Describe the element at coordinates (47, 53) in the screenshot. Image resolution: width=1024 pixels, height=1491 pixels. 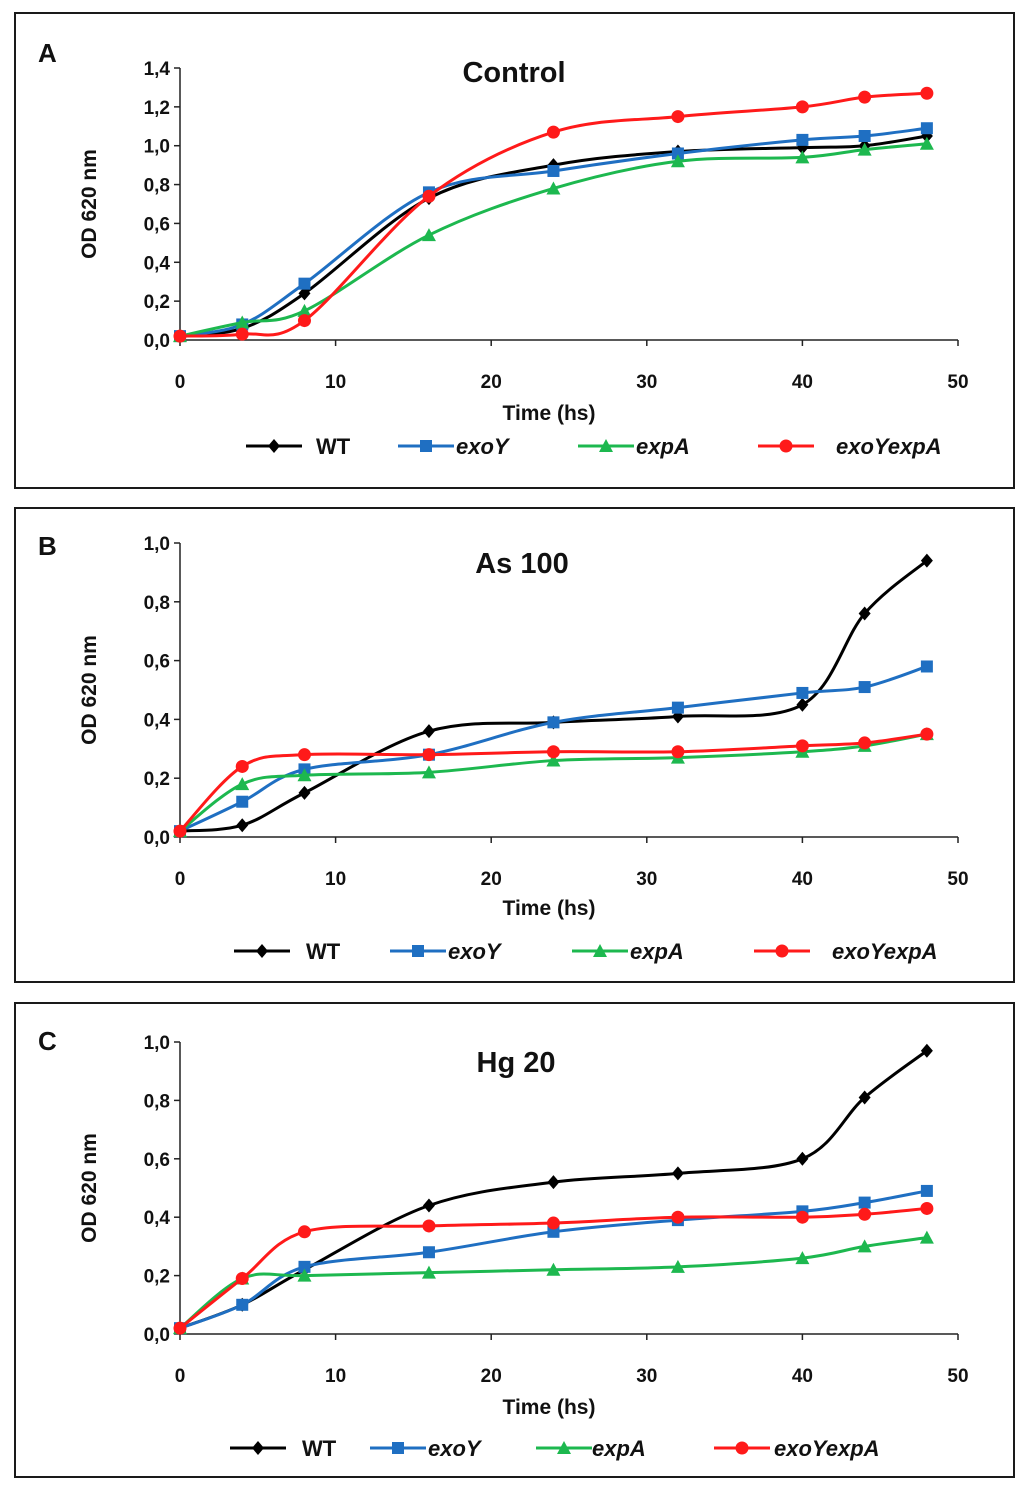
I see `panel-letter: A` at that location.